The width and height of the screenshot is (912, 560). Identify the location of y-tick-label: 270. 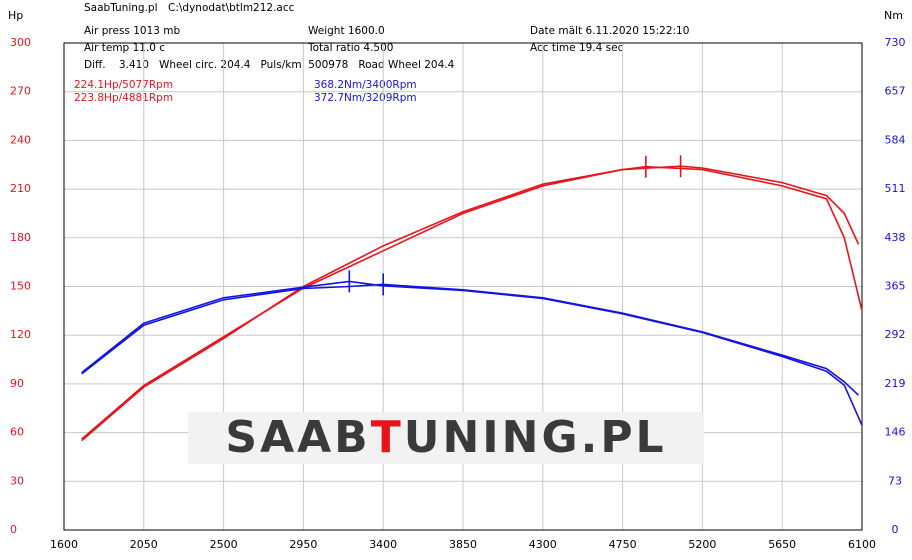
(20, 91).